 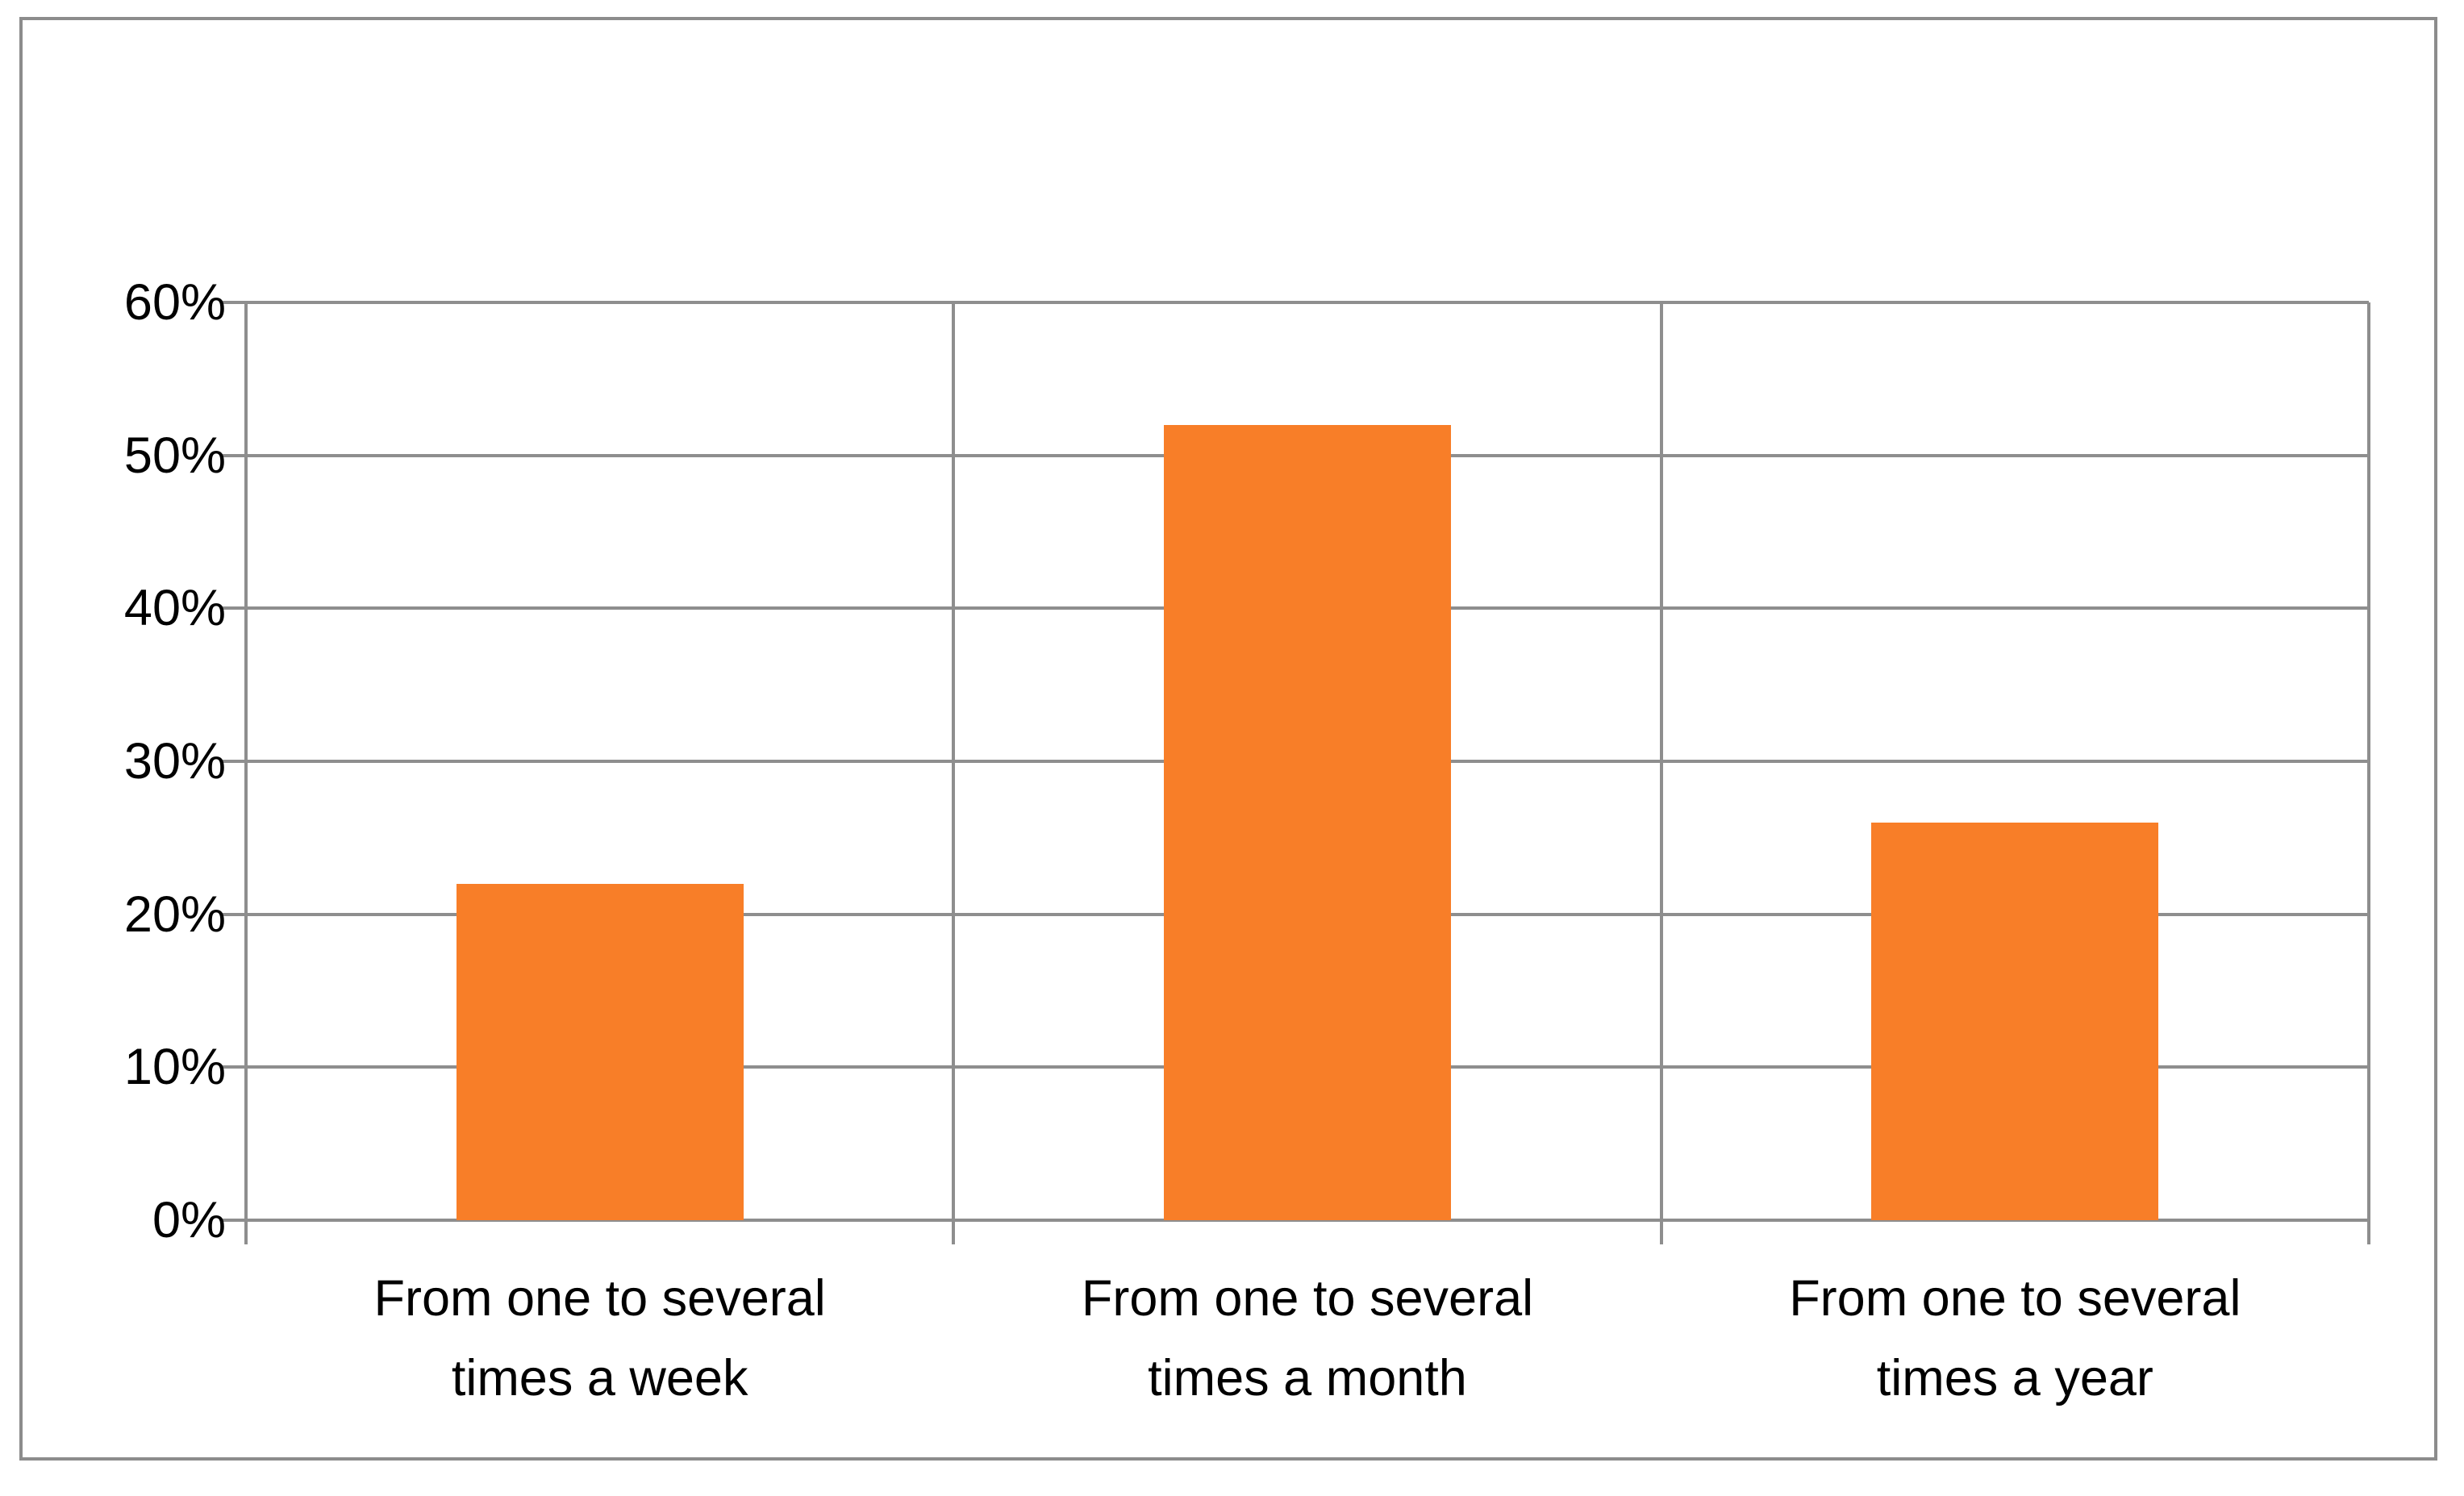 I want to click on y-tick-50pct, so click(x=234, y=455).